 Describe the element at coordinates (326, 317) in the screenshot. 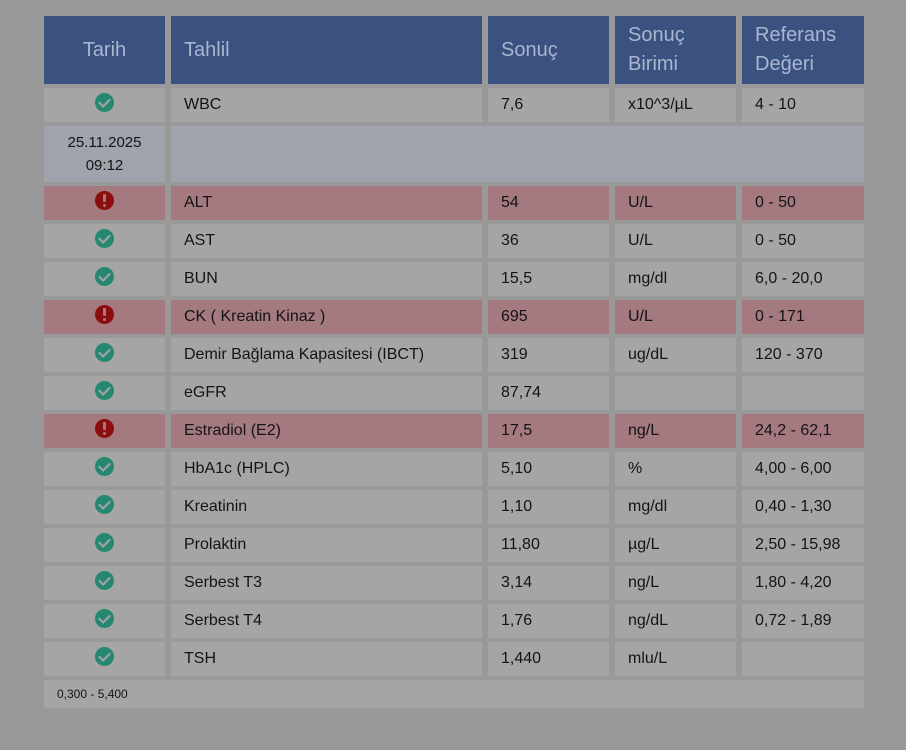

I see `test-name: CK ( Kreatin Kinaz )` at that location.